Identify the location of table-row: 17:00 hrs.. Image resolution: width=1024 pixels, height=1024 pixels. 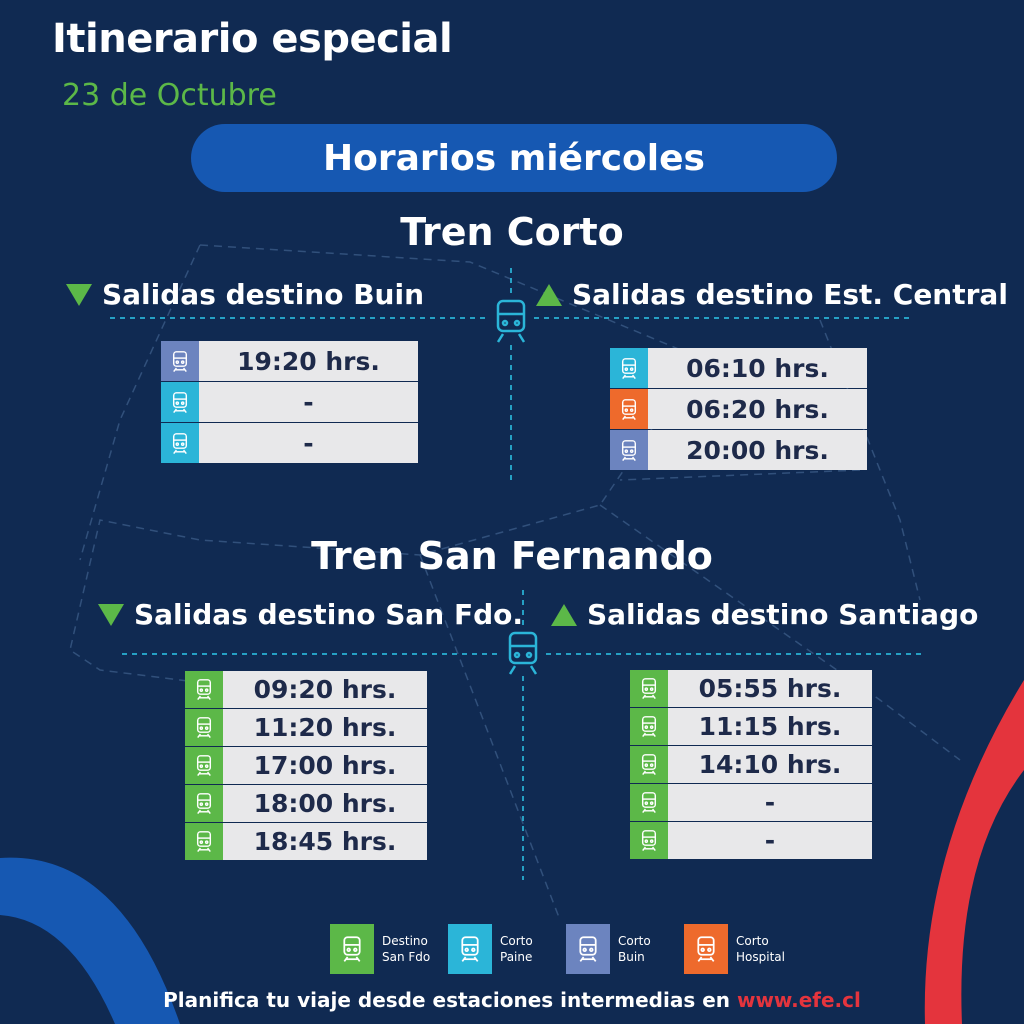
(306, 765).